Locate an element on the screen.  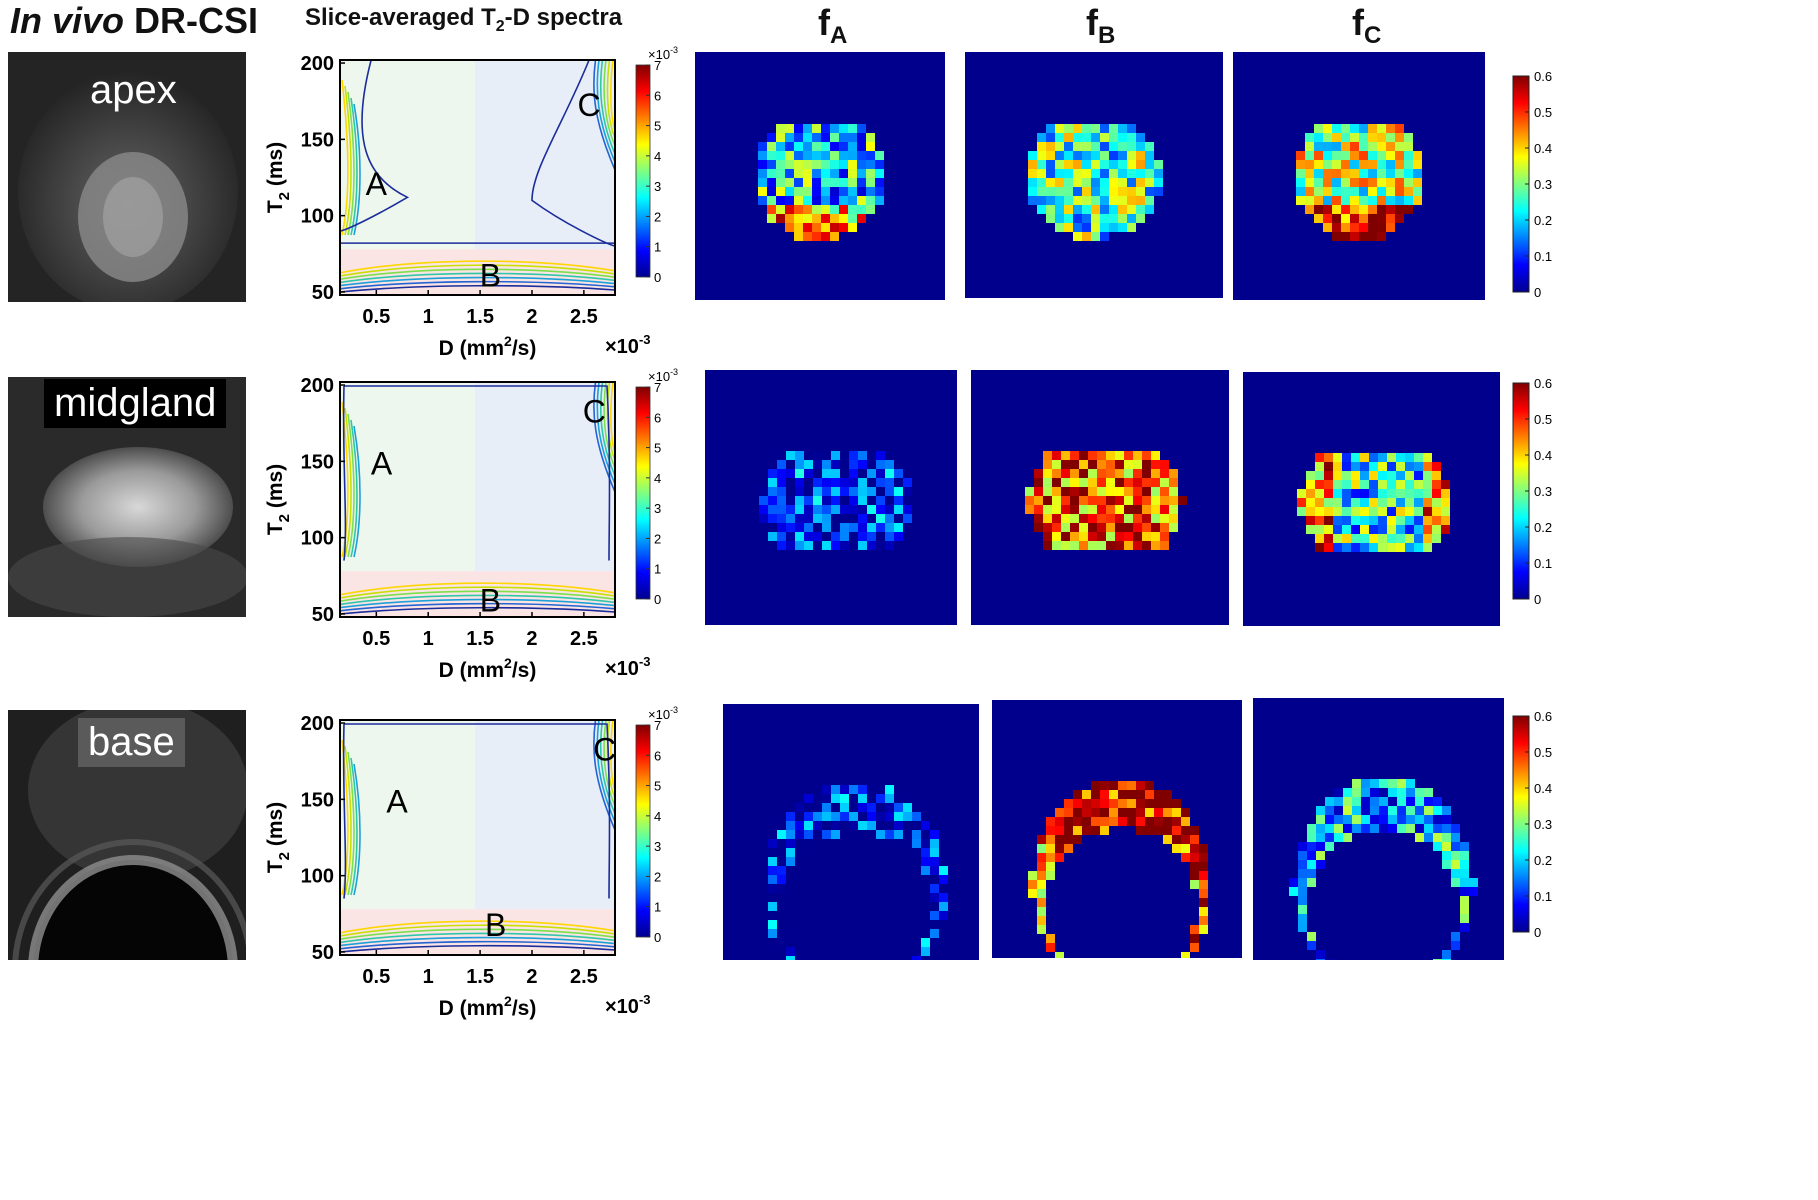
map-header-fc-base: f is located at coordinates (1358, 22).